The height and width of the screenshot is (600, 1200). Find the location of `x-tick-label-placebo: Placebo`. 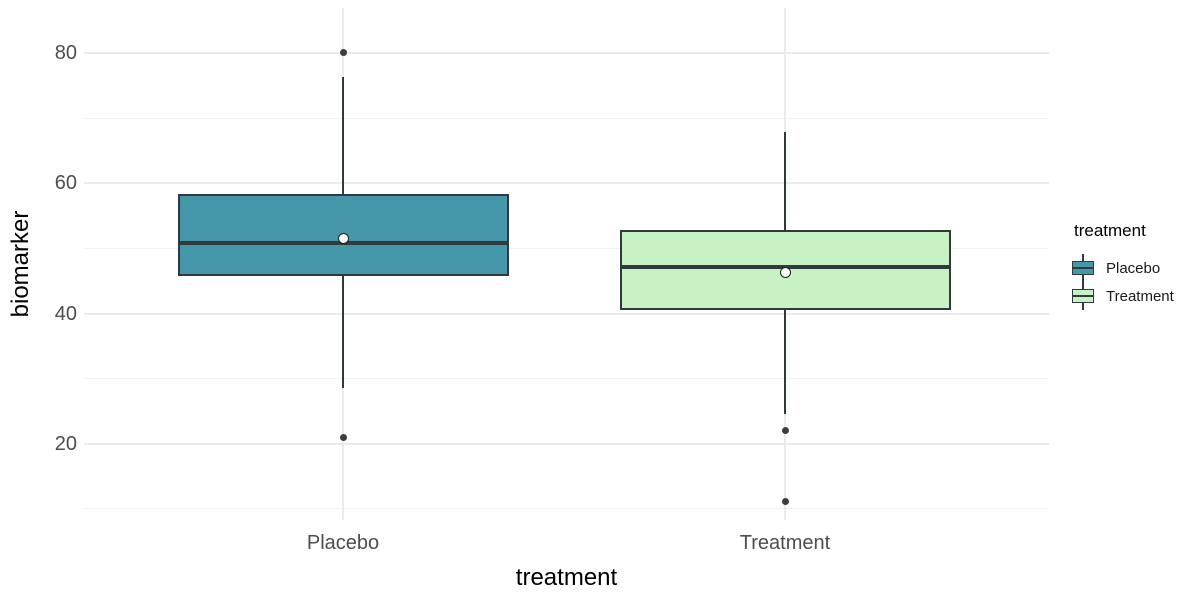

x-tick-label-placebo: Placebo is located at coordinates (343, 543).